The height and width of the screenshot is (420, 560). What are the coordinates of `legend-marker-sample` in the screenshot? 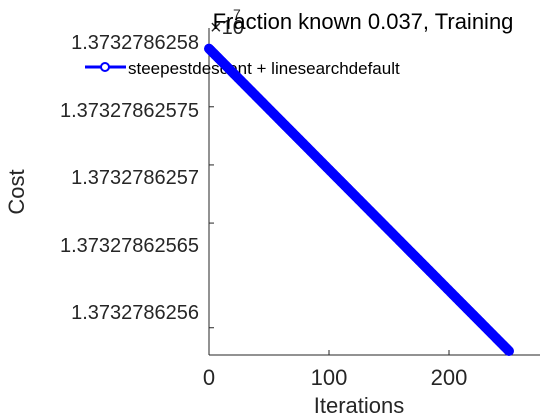 It's located at (105, 67).